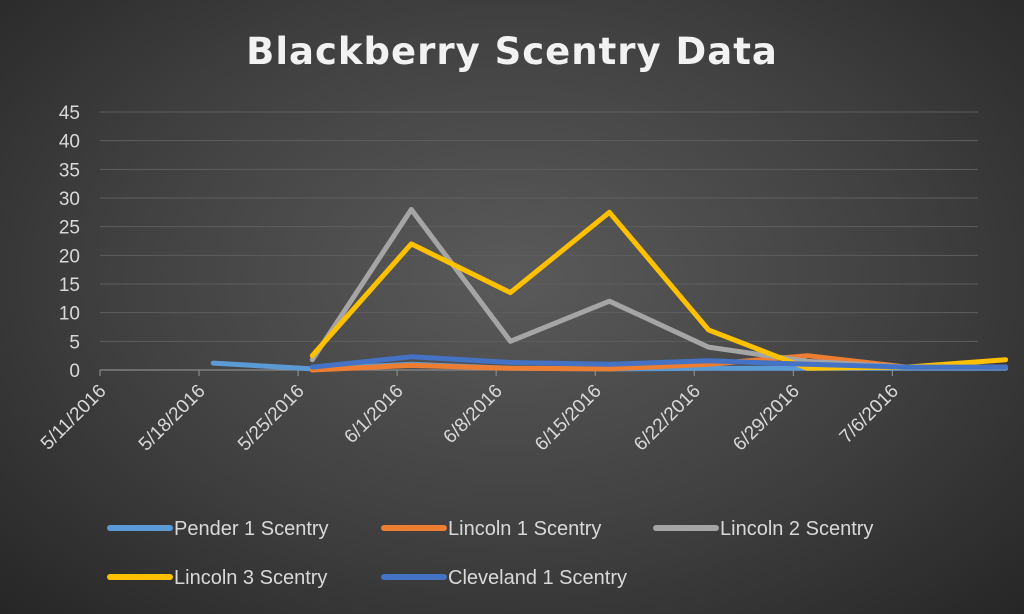 Image resolution: width=1024 pixels, height=614 pixels. Describe the element at coordinates (251, 529) in the screenshot. I see `legend-label: Pender 1 Scentry` at that location.